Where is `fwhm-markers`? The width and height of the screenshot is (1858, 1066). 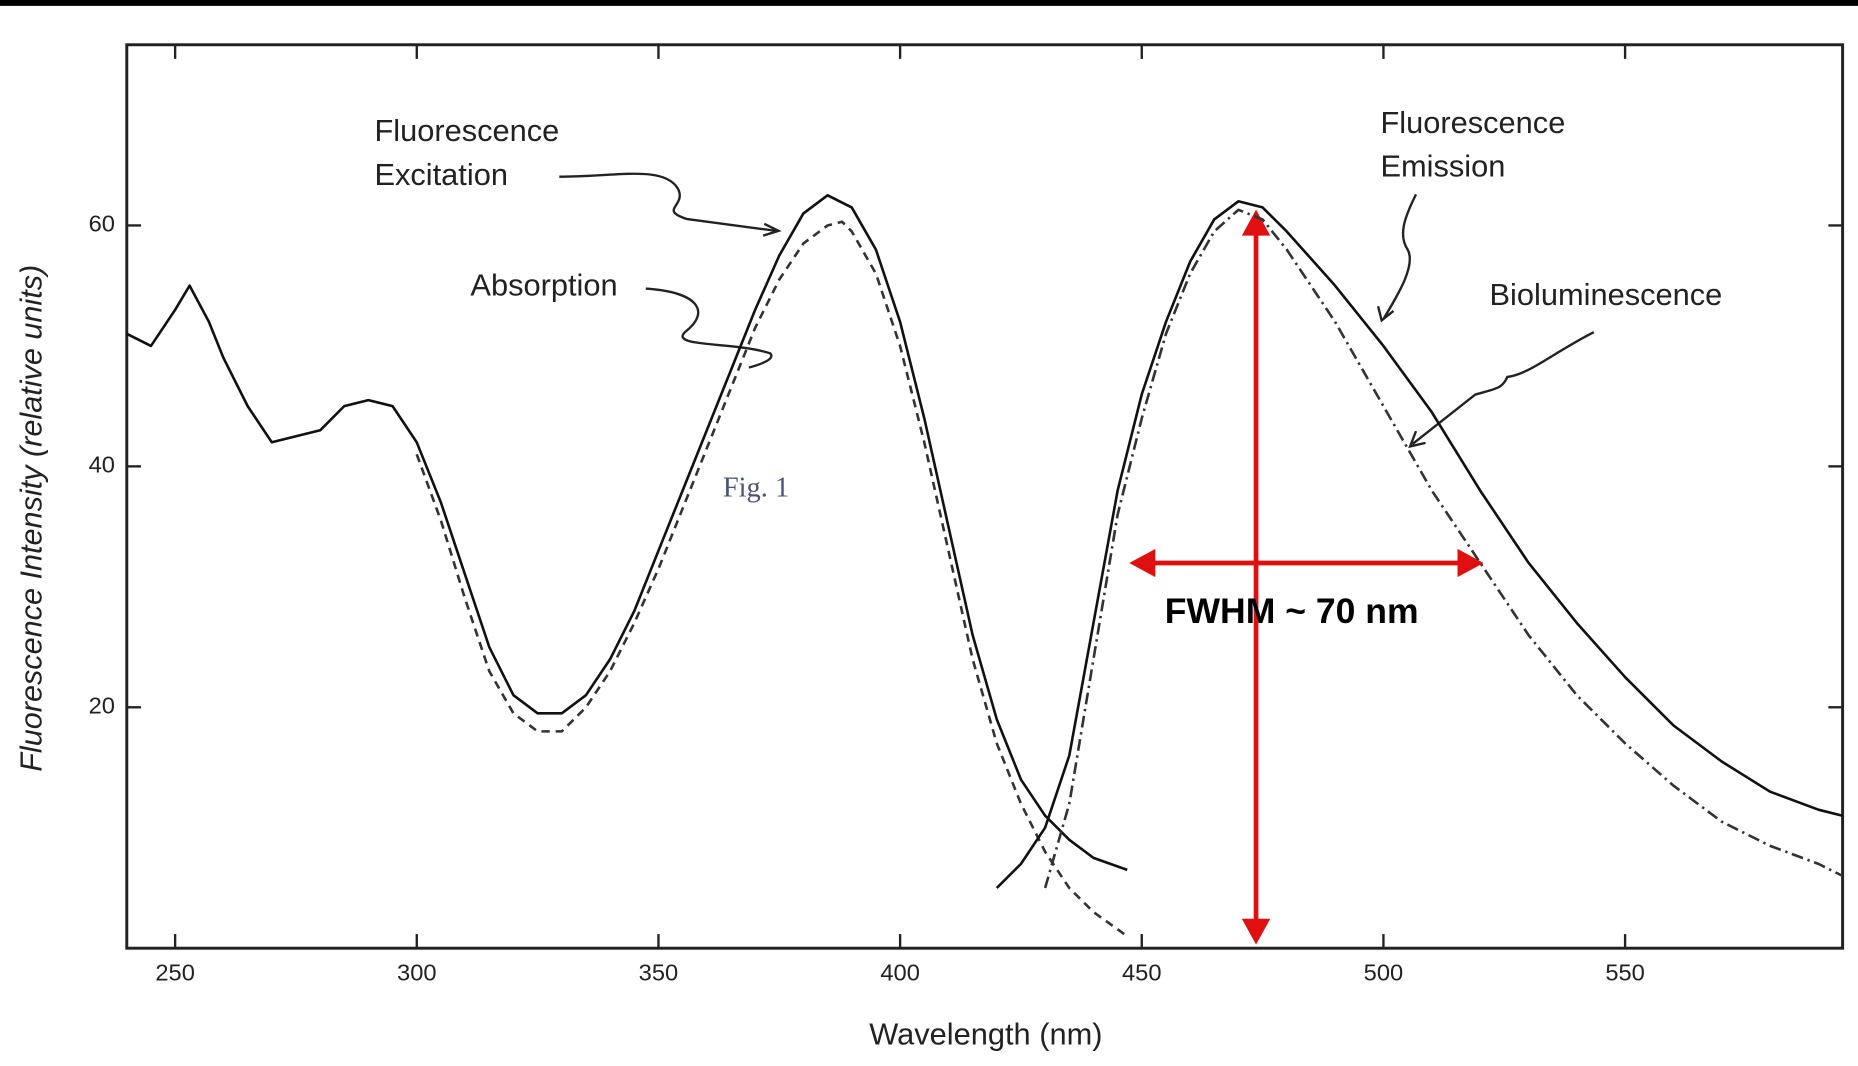 fwhm-markers is located at coordinates (1306, 577).